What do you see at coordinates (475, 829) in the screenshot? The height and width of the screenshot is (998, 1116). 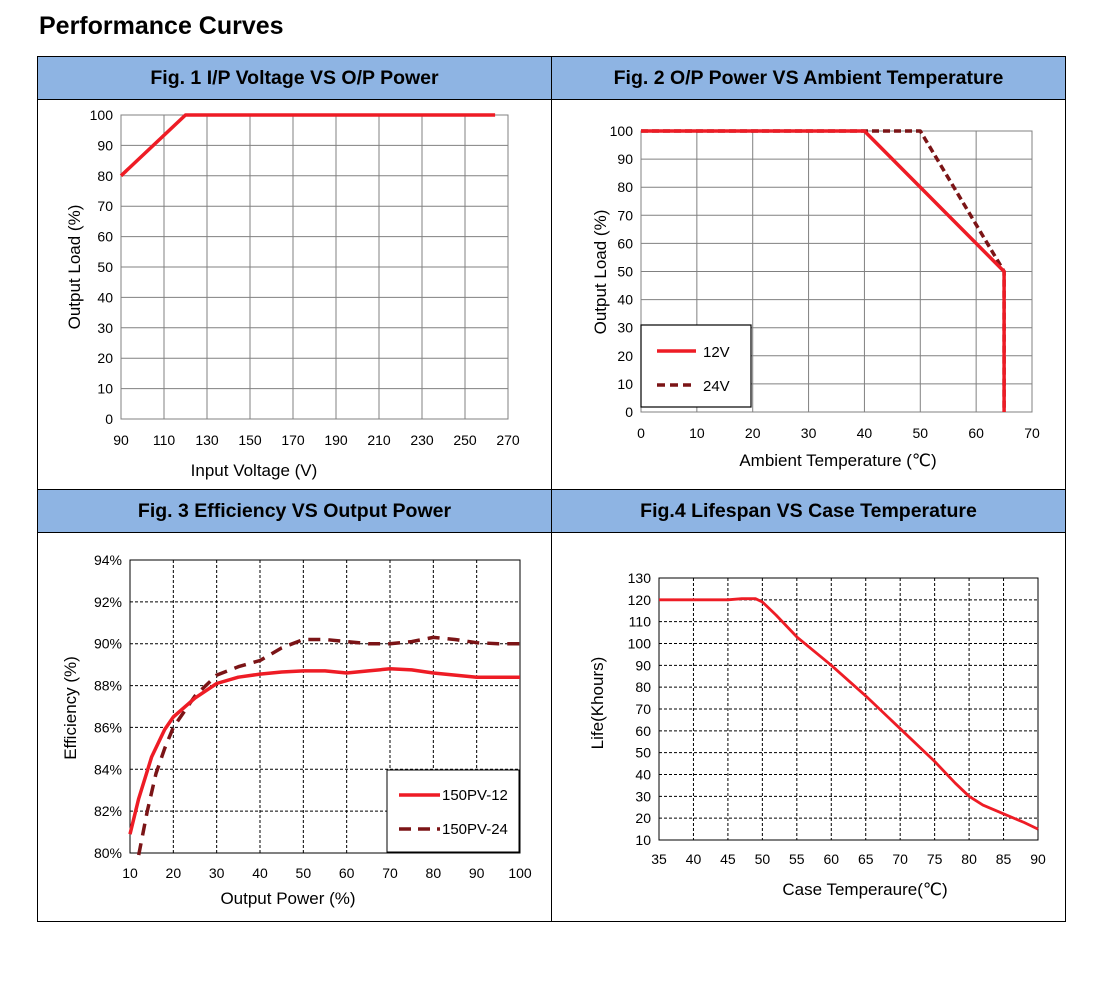 I see `legend-label: 150PV-24` at bounding box center [475, 829].